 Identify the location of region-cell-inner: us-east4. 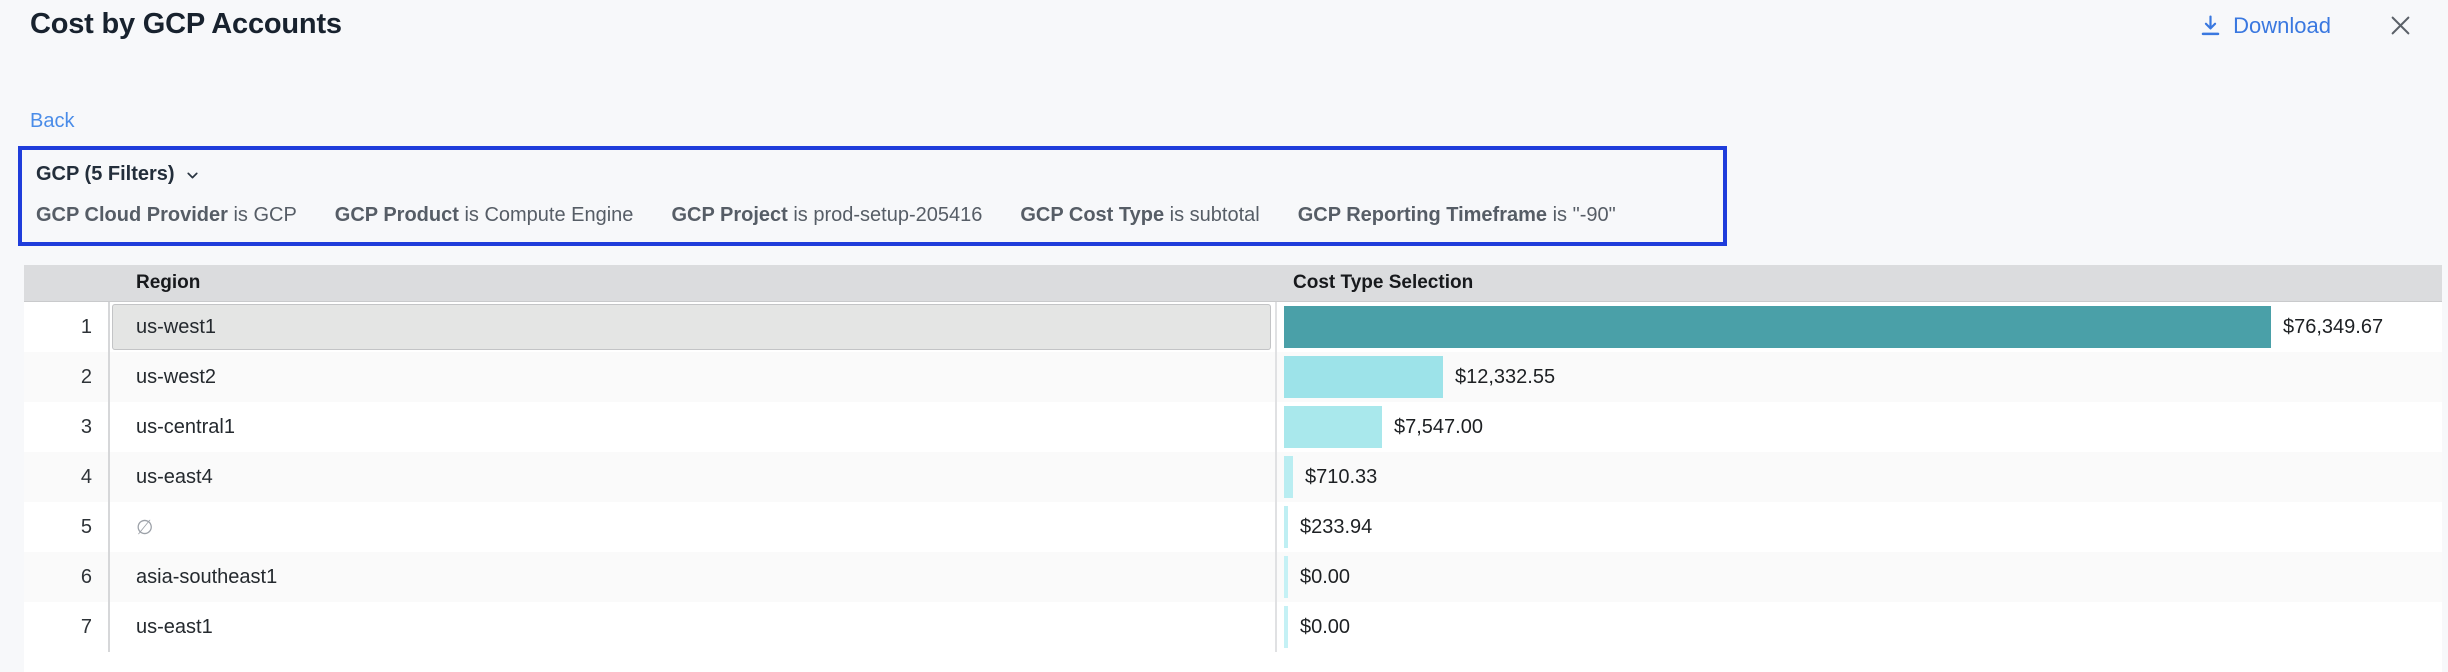
(691, 477).